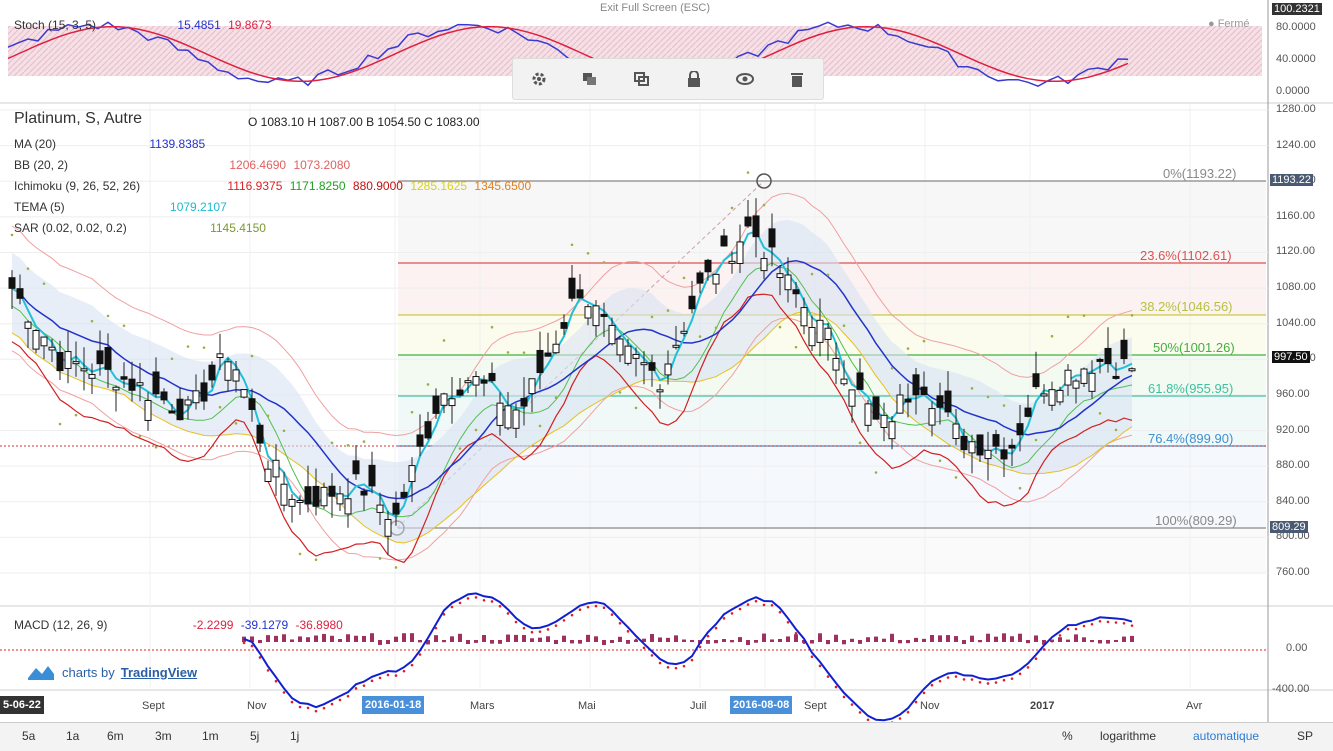 The height and width of the screenshot is (751, 1333). What do you see at coordinates (29, 736) in the screenshot?
I see `range-5a: 5a` at bounding box center [29, 736].